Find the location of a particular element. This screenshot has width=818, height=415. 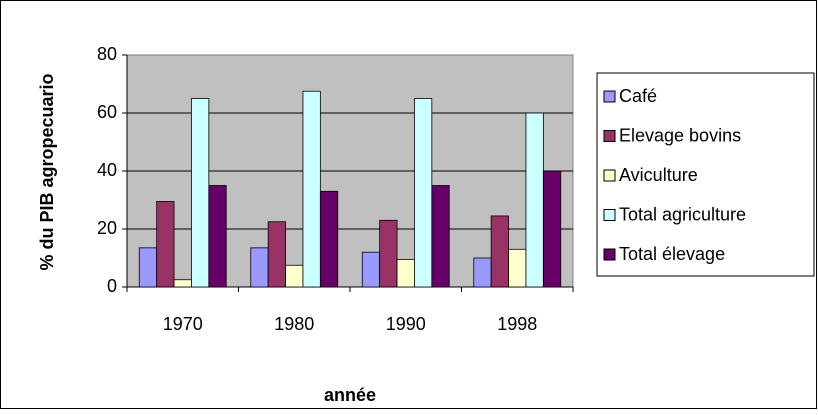

legend-label: Aviculture is located at coordinates (658, 175).